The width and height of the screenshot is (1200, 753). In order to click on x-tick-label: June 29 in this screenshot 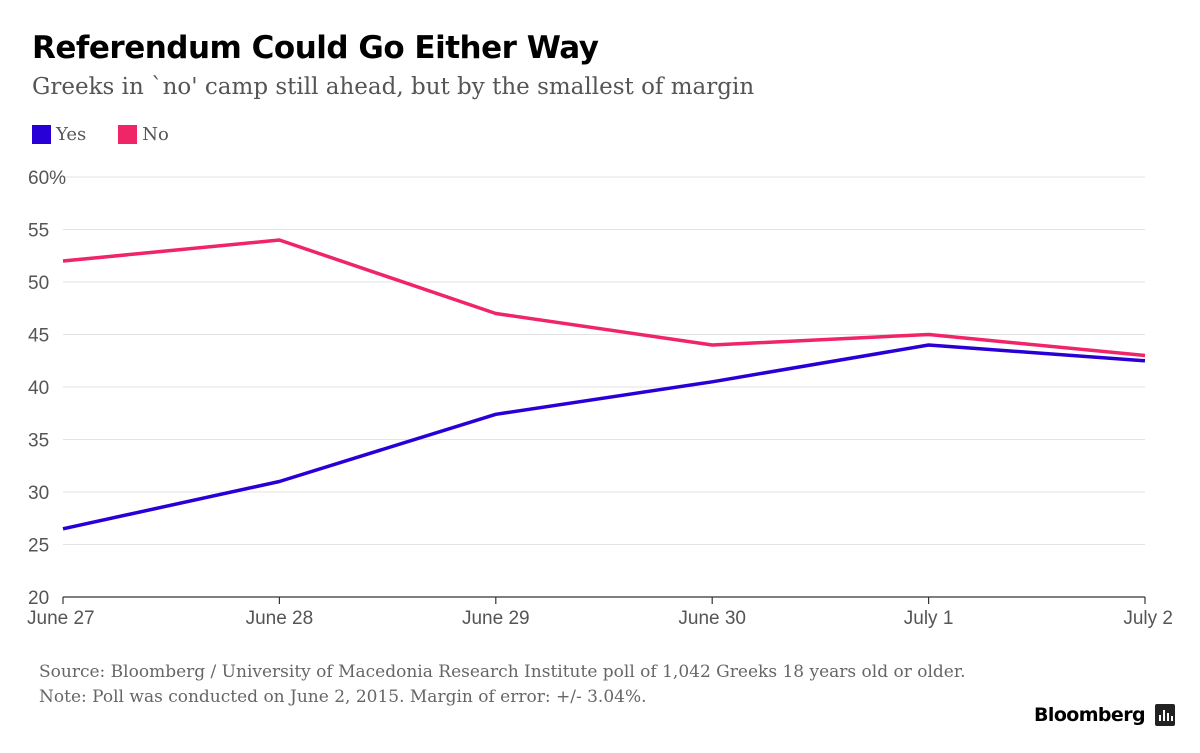, I will do `click(496, 618)`.